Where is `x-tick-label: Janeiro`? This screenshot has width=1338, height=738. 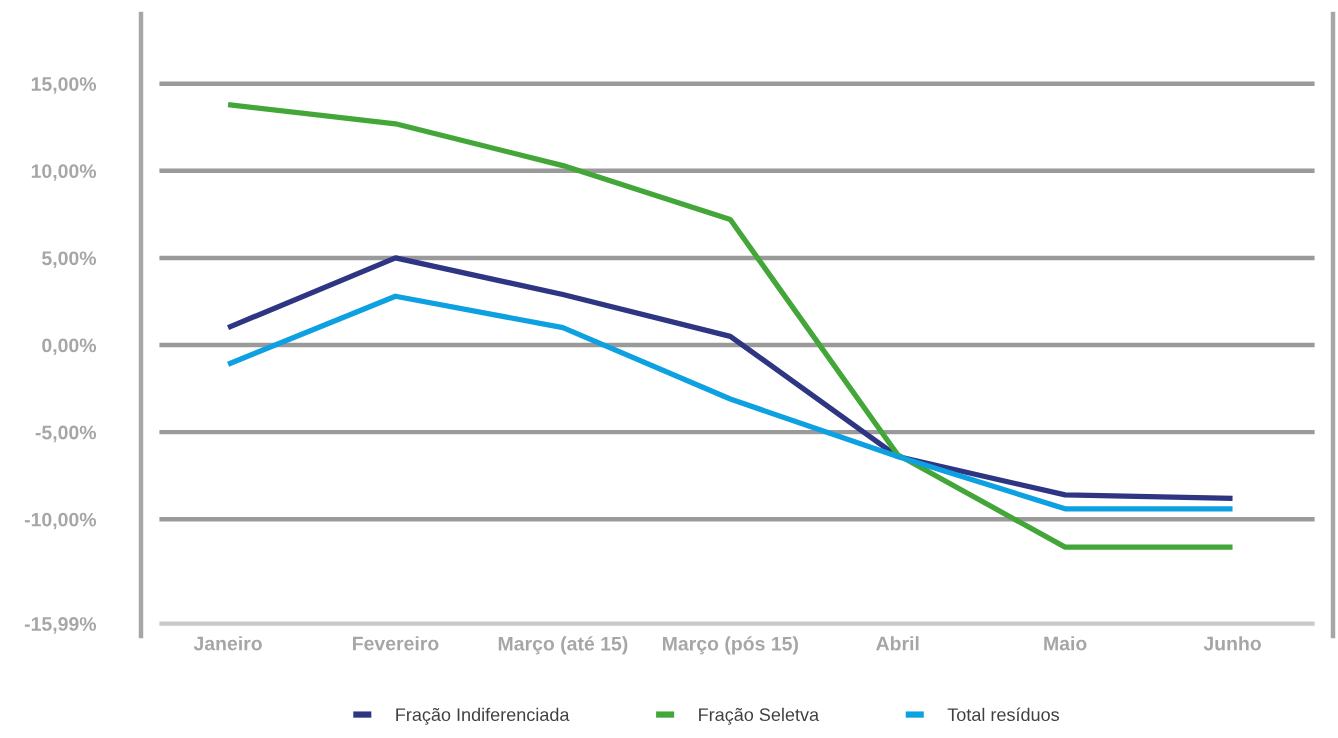
x-tick-label: Janeiro is located at coordinates (227, 643).